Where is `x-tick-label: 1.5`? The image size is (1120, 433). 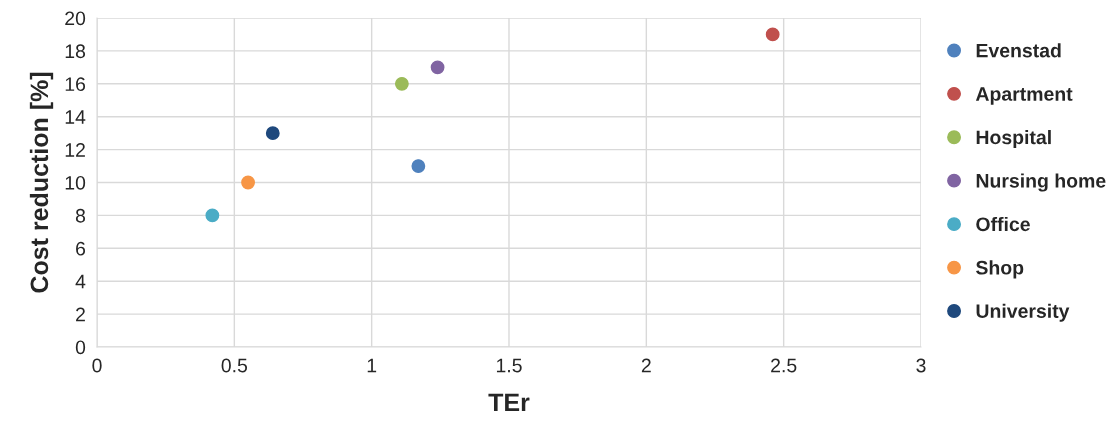 x-tick-label: 1.5 is located at coordinates (509, 365).